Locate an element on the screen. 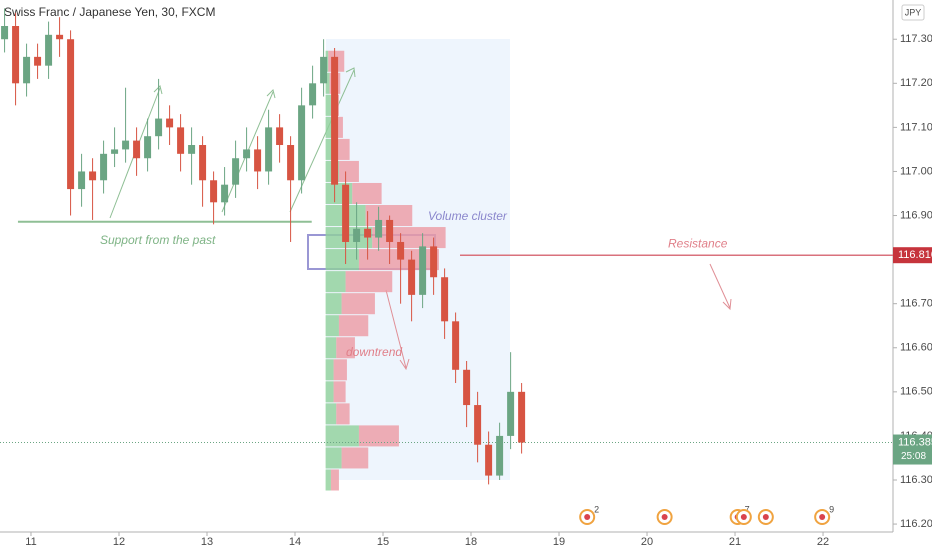 The width and height of the screenshot is (932, 550). x-tick-label: 13 is located at coordinates (207, 542).